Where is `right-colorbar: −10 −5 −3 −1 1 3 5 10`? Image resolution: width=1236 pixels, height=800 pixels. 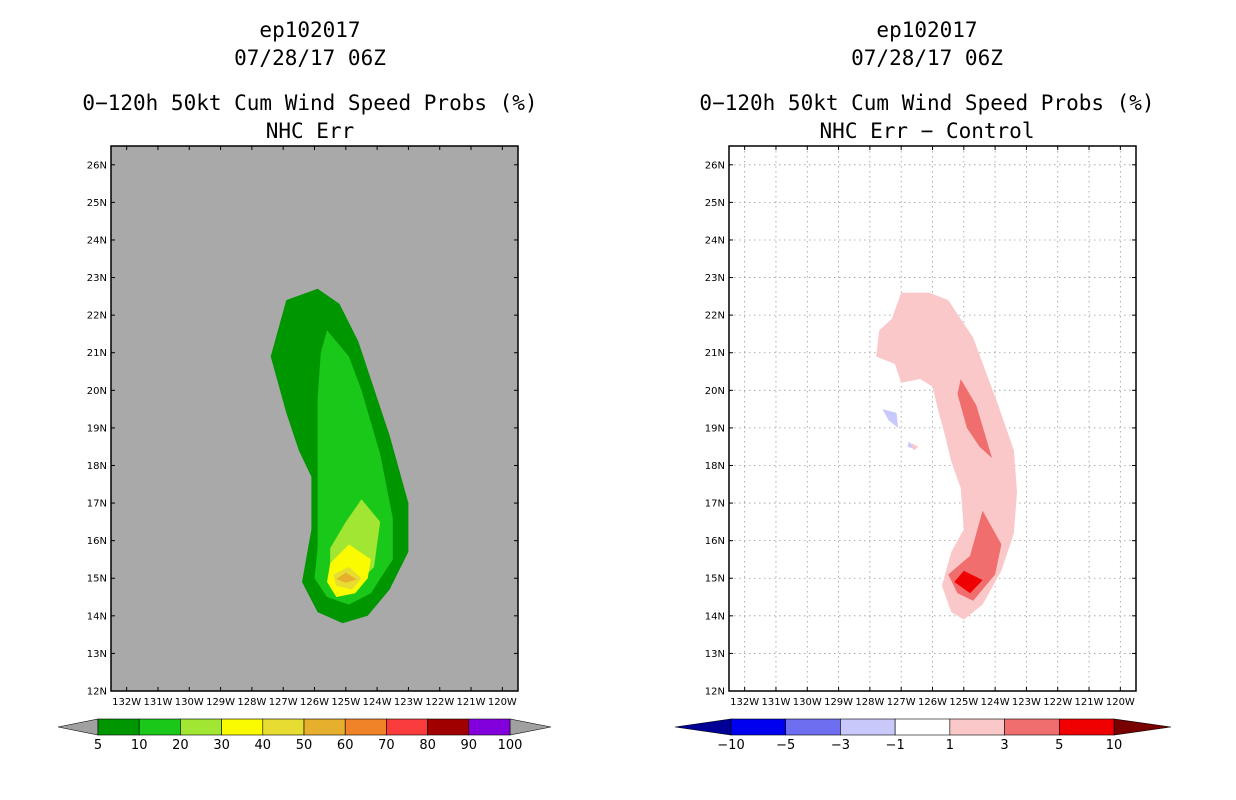 right-colorbar: −10 −5 −3 −1 1 3 5 10 is located at coordinates (923, 735).